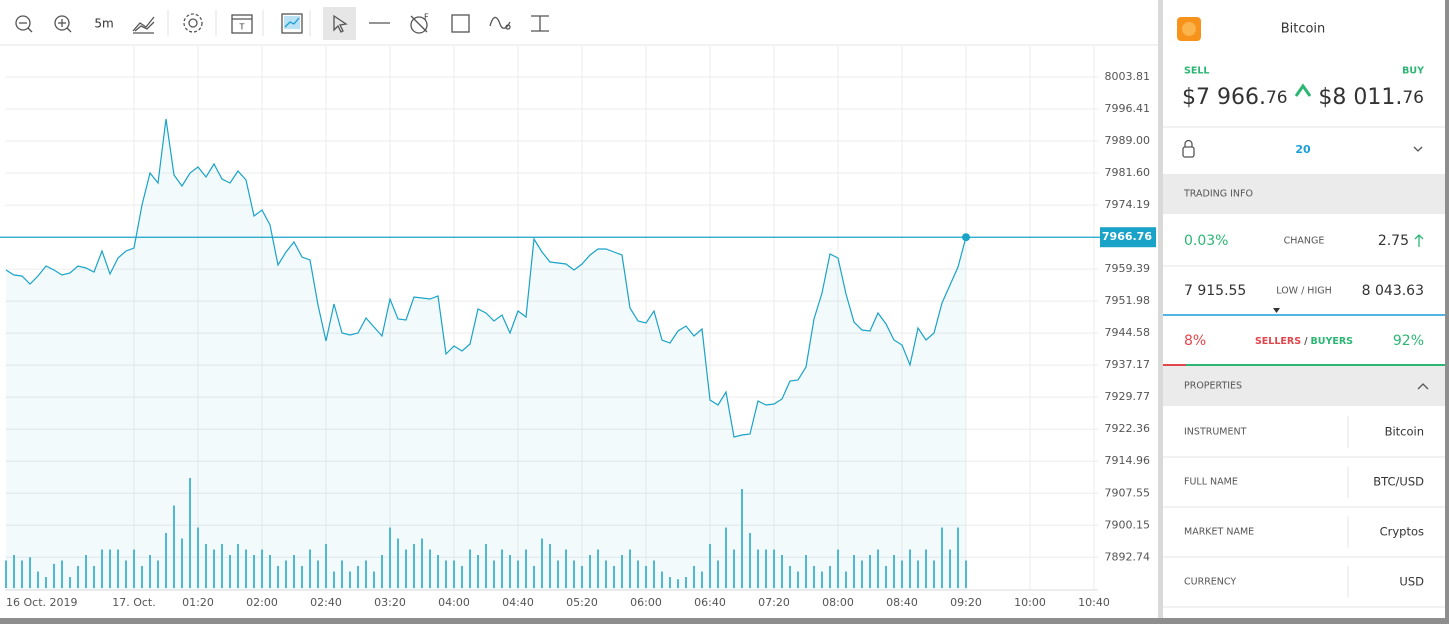 This screenshot has height=624, width=1449. What do you see at coordinates (540, 23) in the screenshot?
I see `text-tool-button` at bounding box center [540, 23].